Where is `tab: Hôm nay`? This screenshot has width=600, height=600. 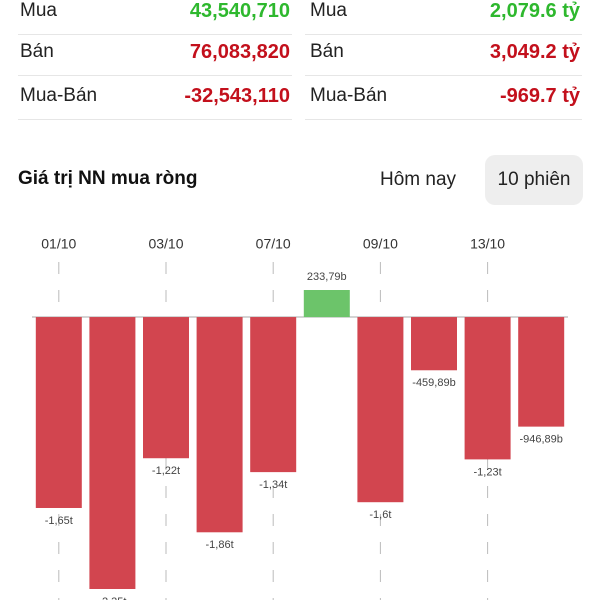
tab: Hôm nay is located at coordinates (418, 179).